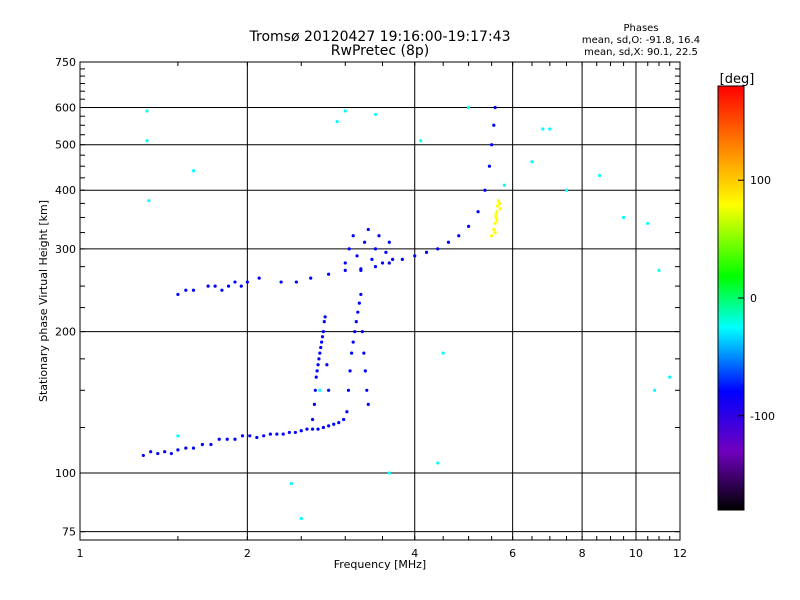 The width and height of the screenshot is (800, 600). Describe the element at coordinates (414, 553) in the screenshot. I see `x-tick-label: 4` at that location.